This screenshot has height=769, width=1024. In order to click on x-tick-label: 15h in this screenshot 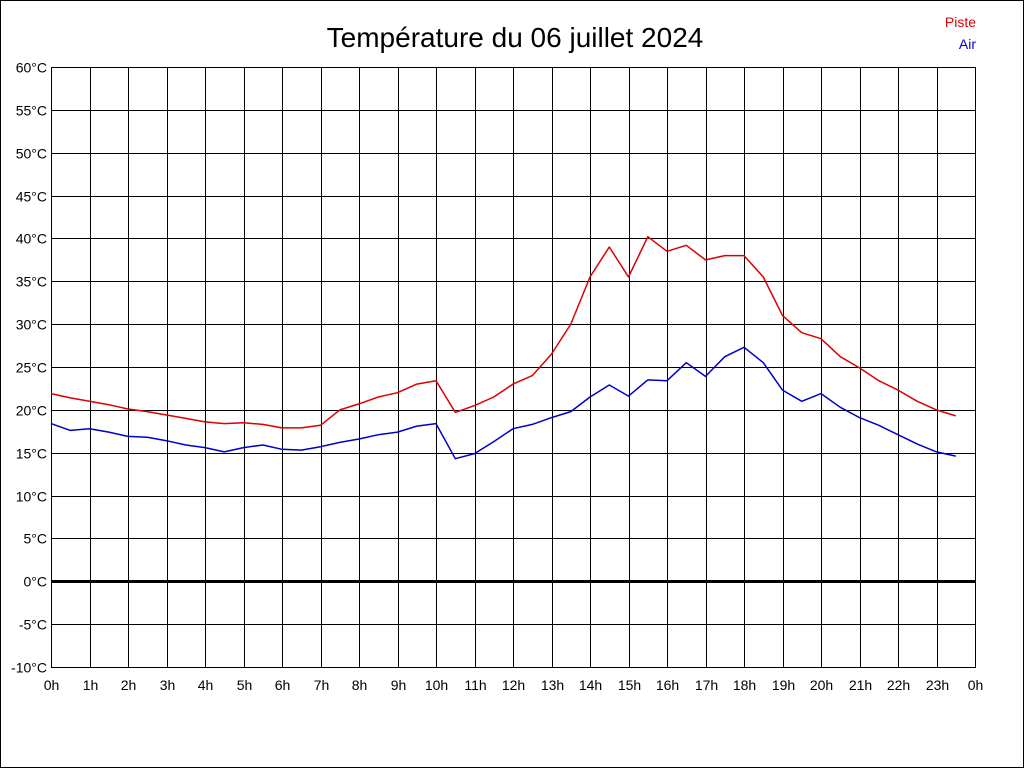, I will do `click(629, 685)`.